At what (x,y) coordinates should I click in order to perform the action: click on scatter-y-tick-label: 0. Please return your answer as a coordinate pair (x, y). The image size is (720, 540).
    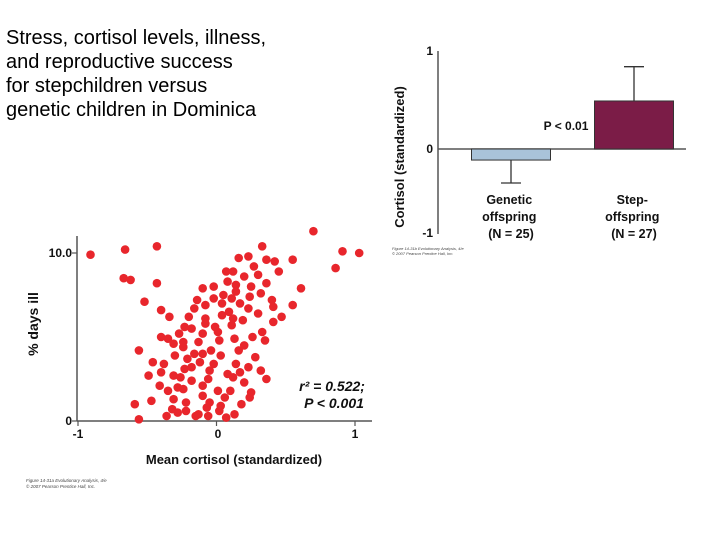
    Looking at the image, I should click on (68, 421).